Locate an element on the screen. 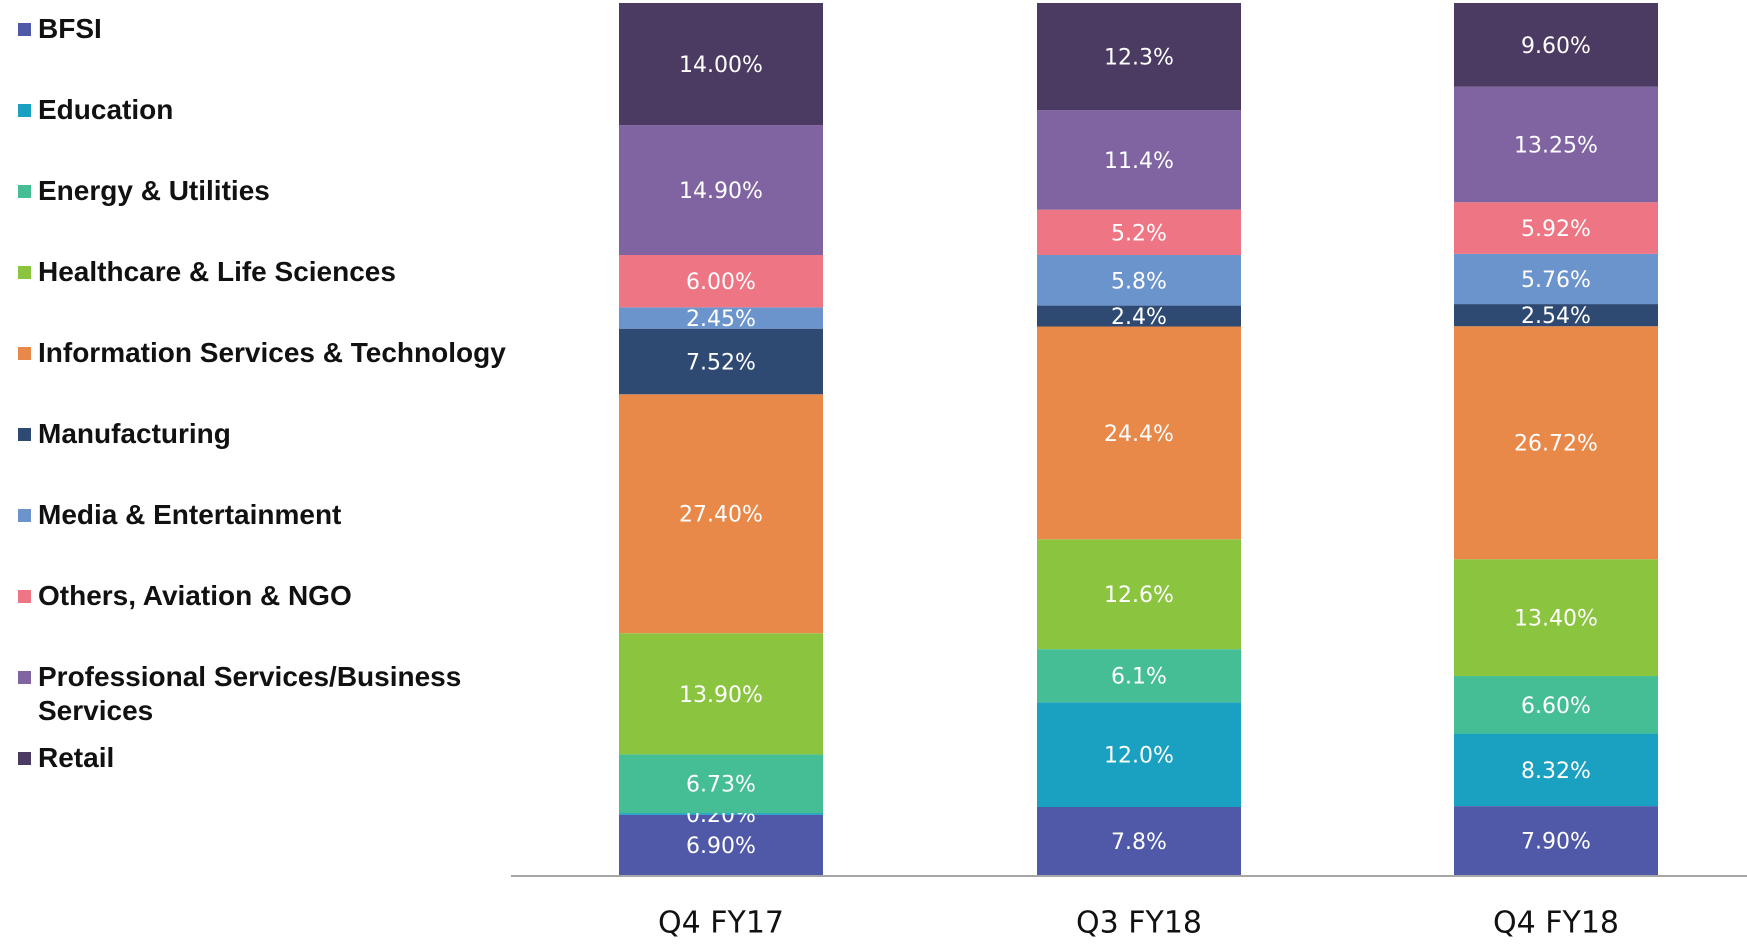 The height and width of the screenshot is (947, 1747). data-label: 24.4% is located at coordinates (1139, 434).